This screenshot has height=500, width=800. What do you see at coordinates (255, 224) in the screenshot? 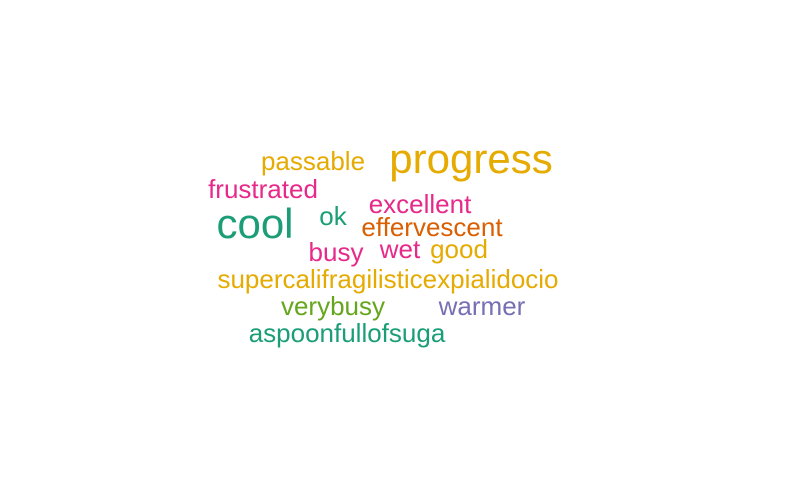
I see `word-cool: cool` at bounding box center [255, 224].